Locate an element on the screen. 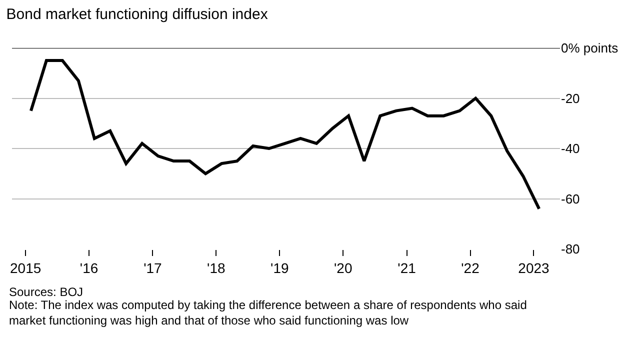 The height and width of the screenshot is (341, 629). x-tick-label: '17 is located at coordinates (153, 268).